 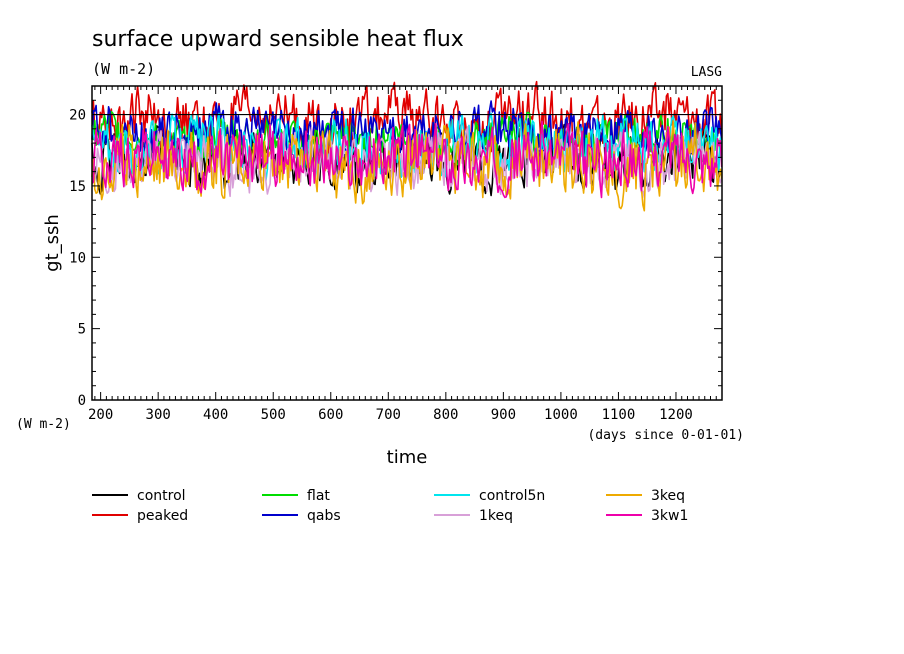 I want to click on legend-item-flat: flat, so click(x=296, y=496).